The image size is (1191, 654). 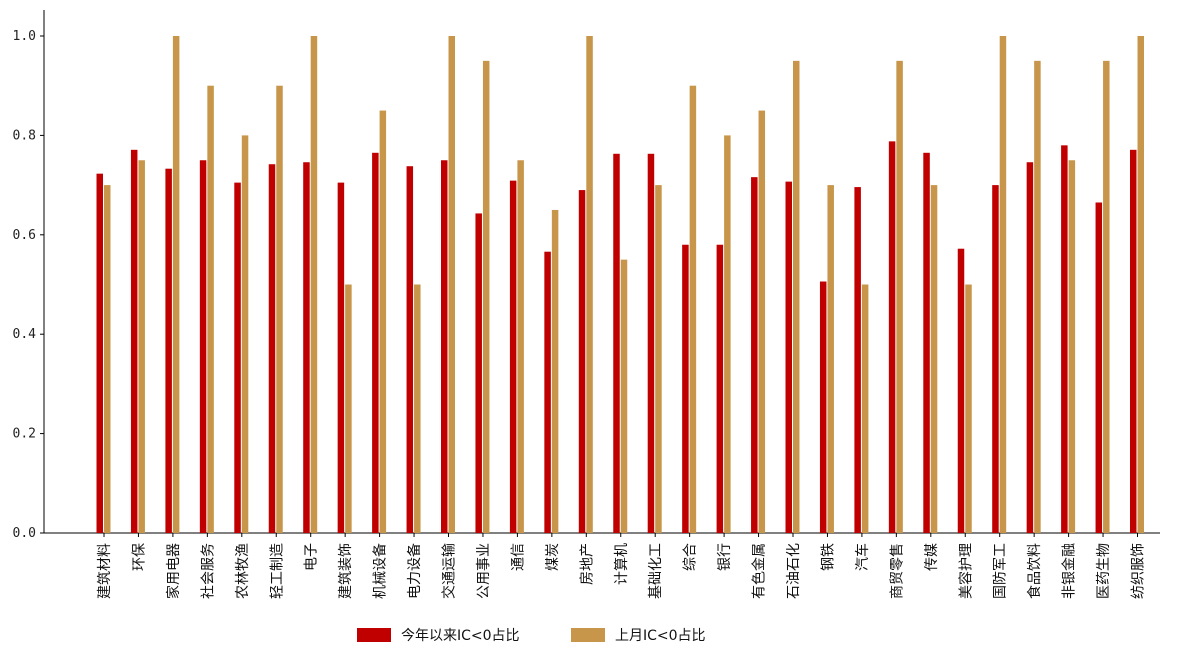 I want to click on category-label: 建筑材料, so click(x=105, y=571).